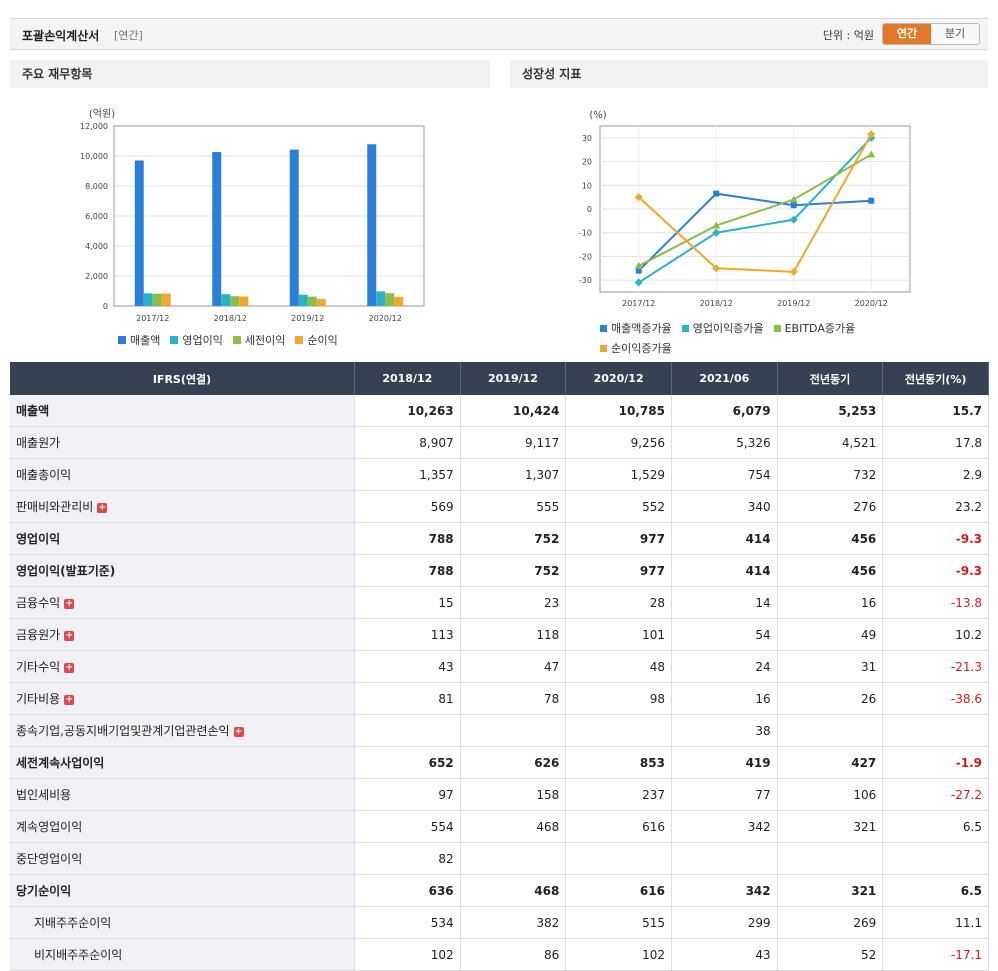  I want to click on statement-header: 포괄손익계산서 [연간] 단위 : 억원 연간 분기, so click(499, 34).